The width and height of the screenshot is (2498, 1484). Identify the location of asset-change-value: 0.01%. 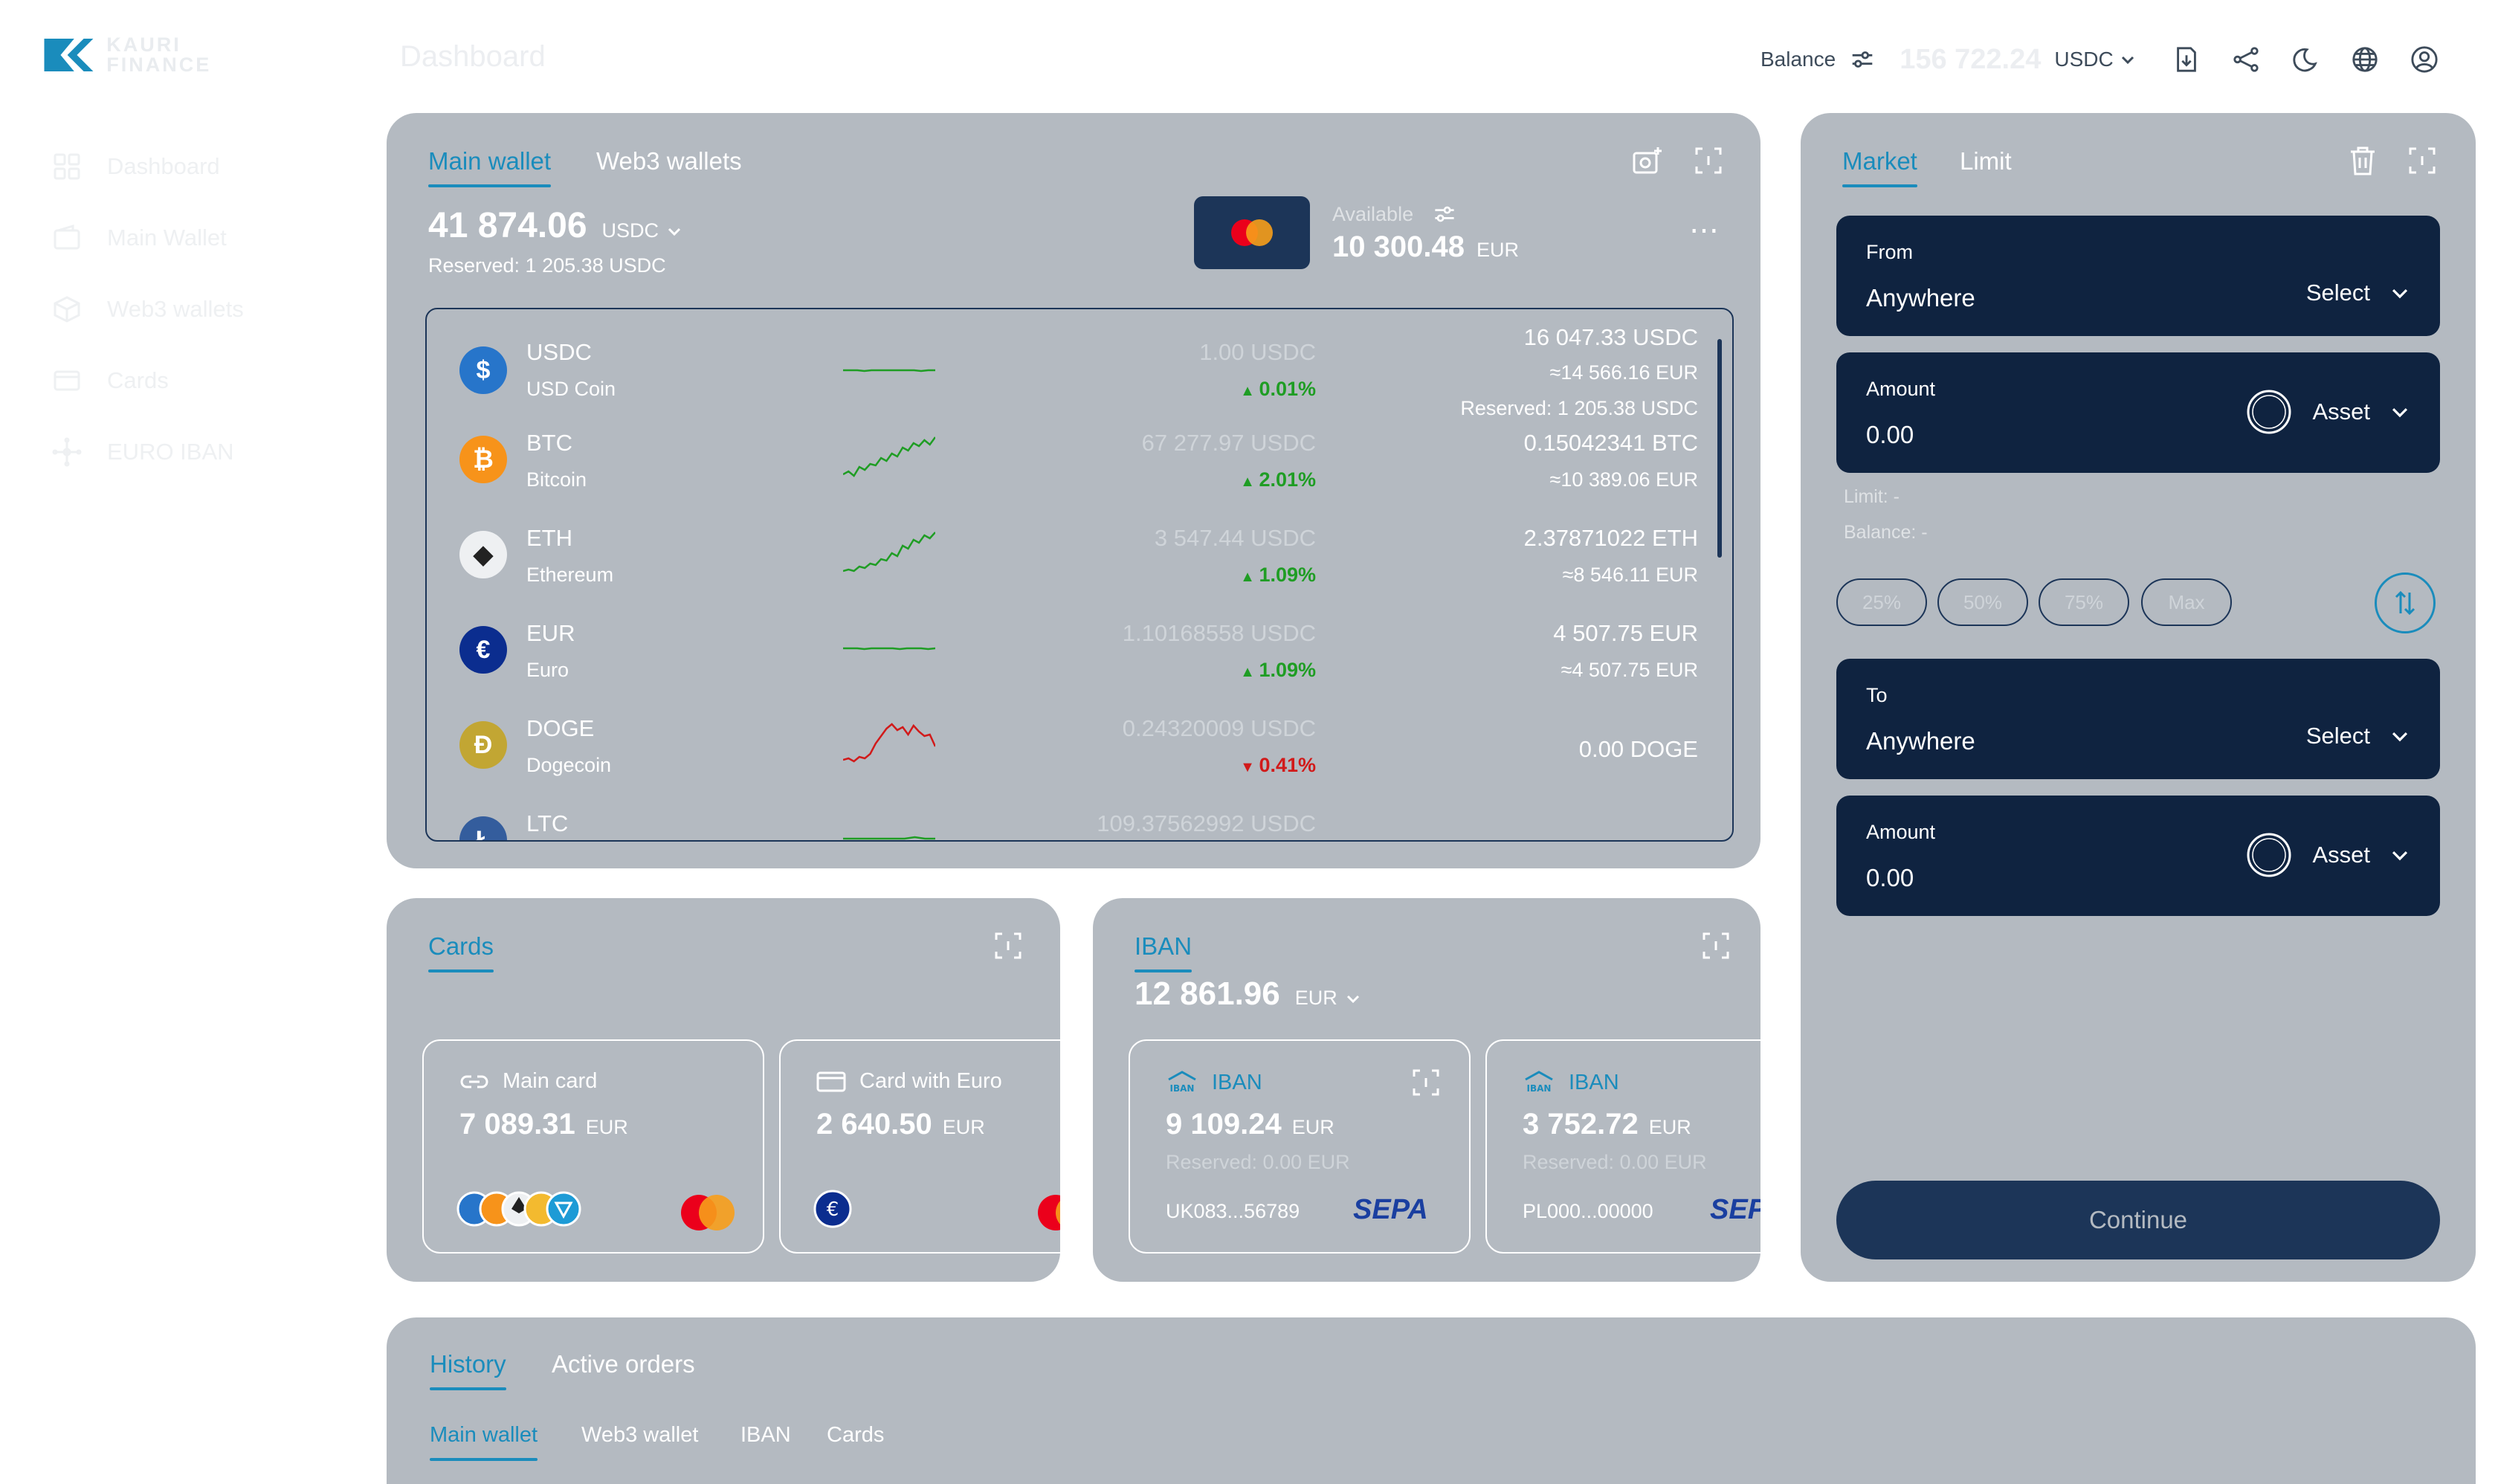
(1287, 389).